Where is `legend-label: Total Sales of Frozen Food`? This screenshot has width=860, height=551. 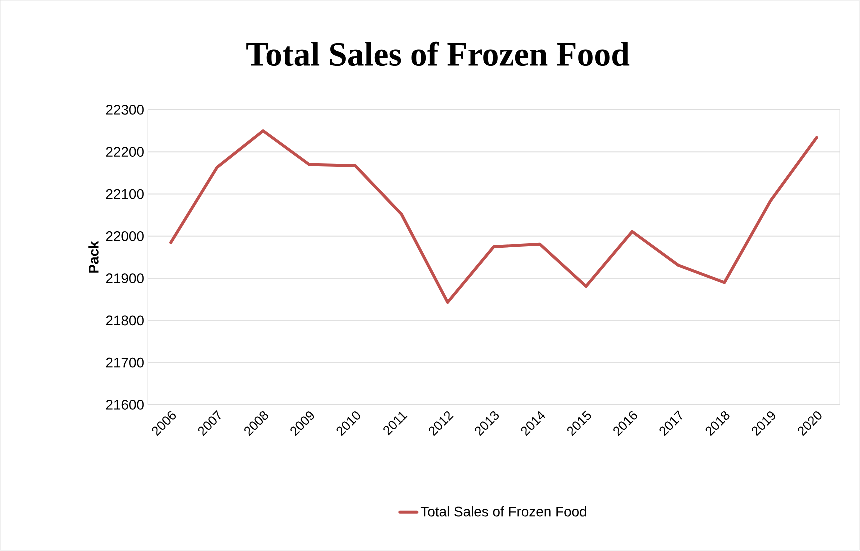 legend-label: Total Sales of Frozen Food is located at coordinates (503, 511).